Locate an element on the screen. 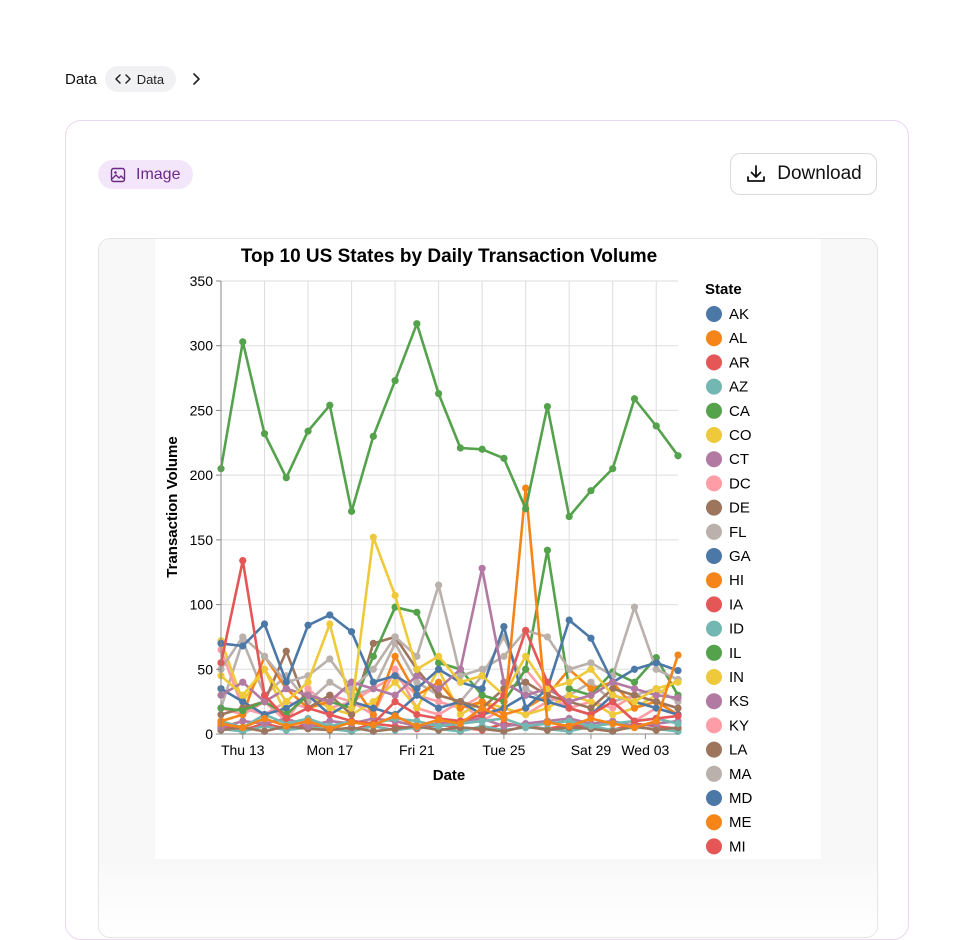 The width and height of the screenshot is (958, 940). y-tick-label: 350 is located at coordinates (202, 281).